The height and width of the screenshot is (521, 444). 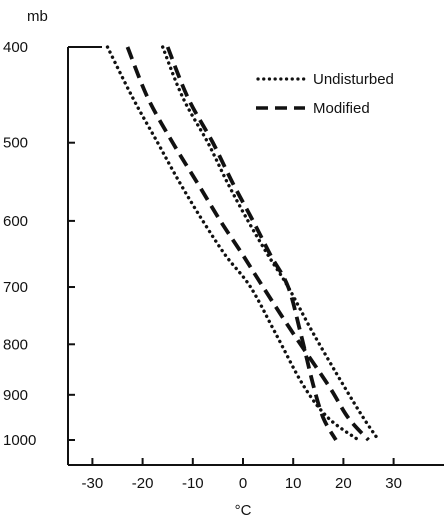 What do you see at coordinates (15, 395) in the screenshot?
I see `y-tick-label: 900` at bounding box center [15, 395].